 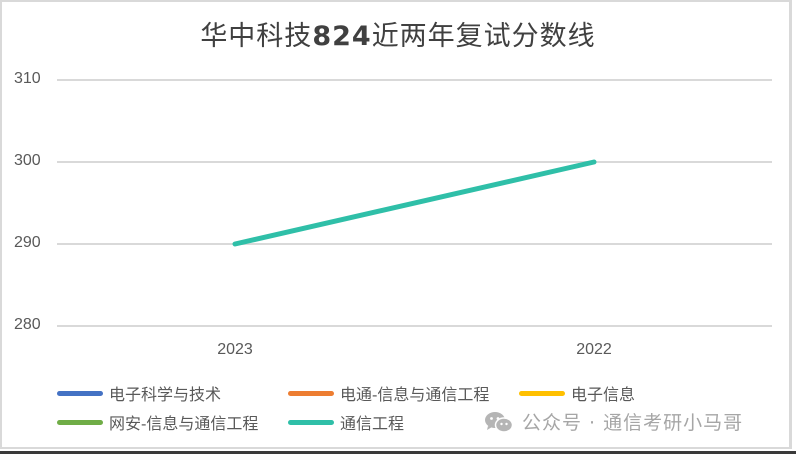 I want to click on title-suffix: 近两年复试分数线, so click(x=483, y=36).